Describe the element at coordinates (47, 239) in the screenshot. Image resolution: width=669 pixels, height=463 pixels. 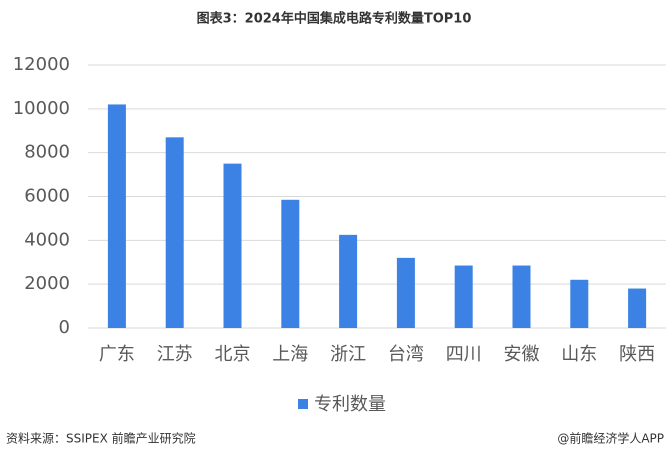
I see `y-tick-label: 4000` at that location.